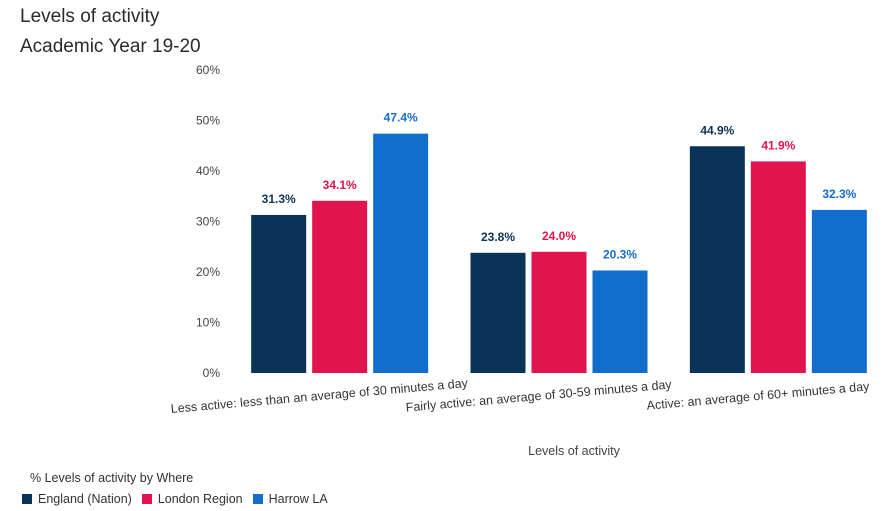 The image size is (888, 511). I want to click on y-tick-label: 60%, so click(208, 70).